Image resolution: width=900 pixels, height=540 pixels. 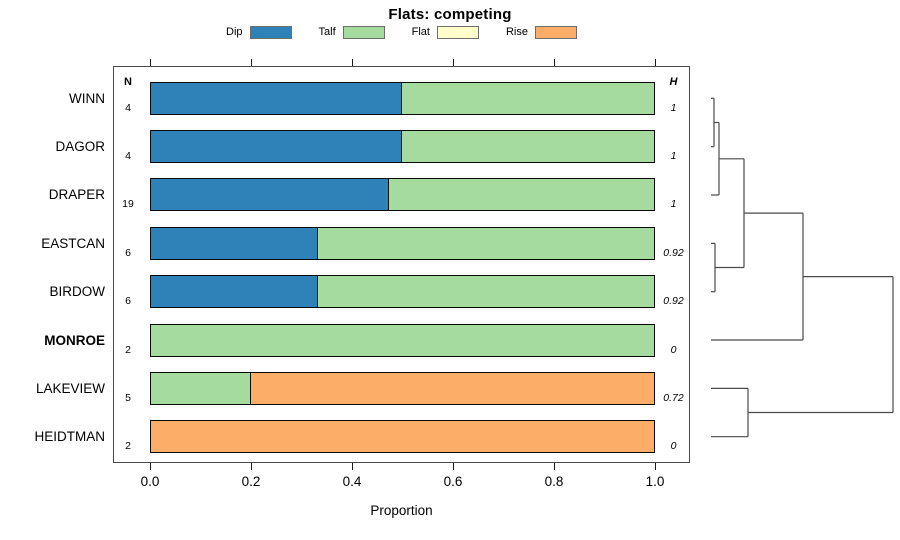 What do you see at coordinates (128, 397) in the screenshot?
I see `n-value: 5` at bounding box center [128, 397].